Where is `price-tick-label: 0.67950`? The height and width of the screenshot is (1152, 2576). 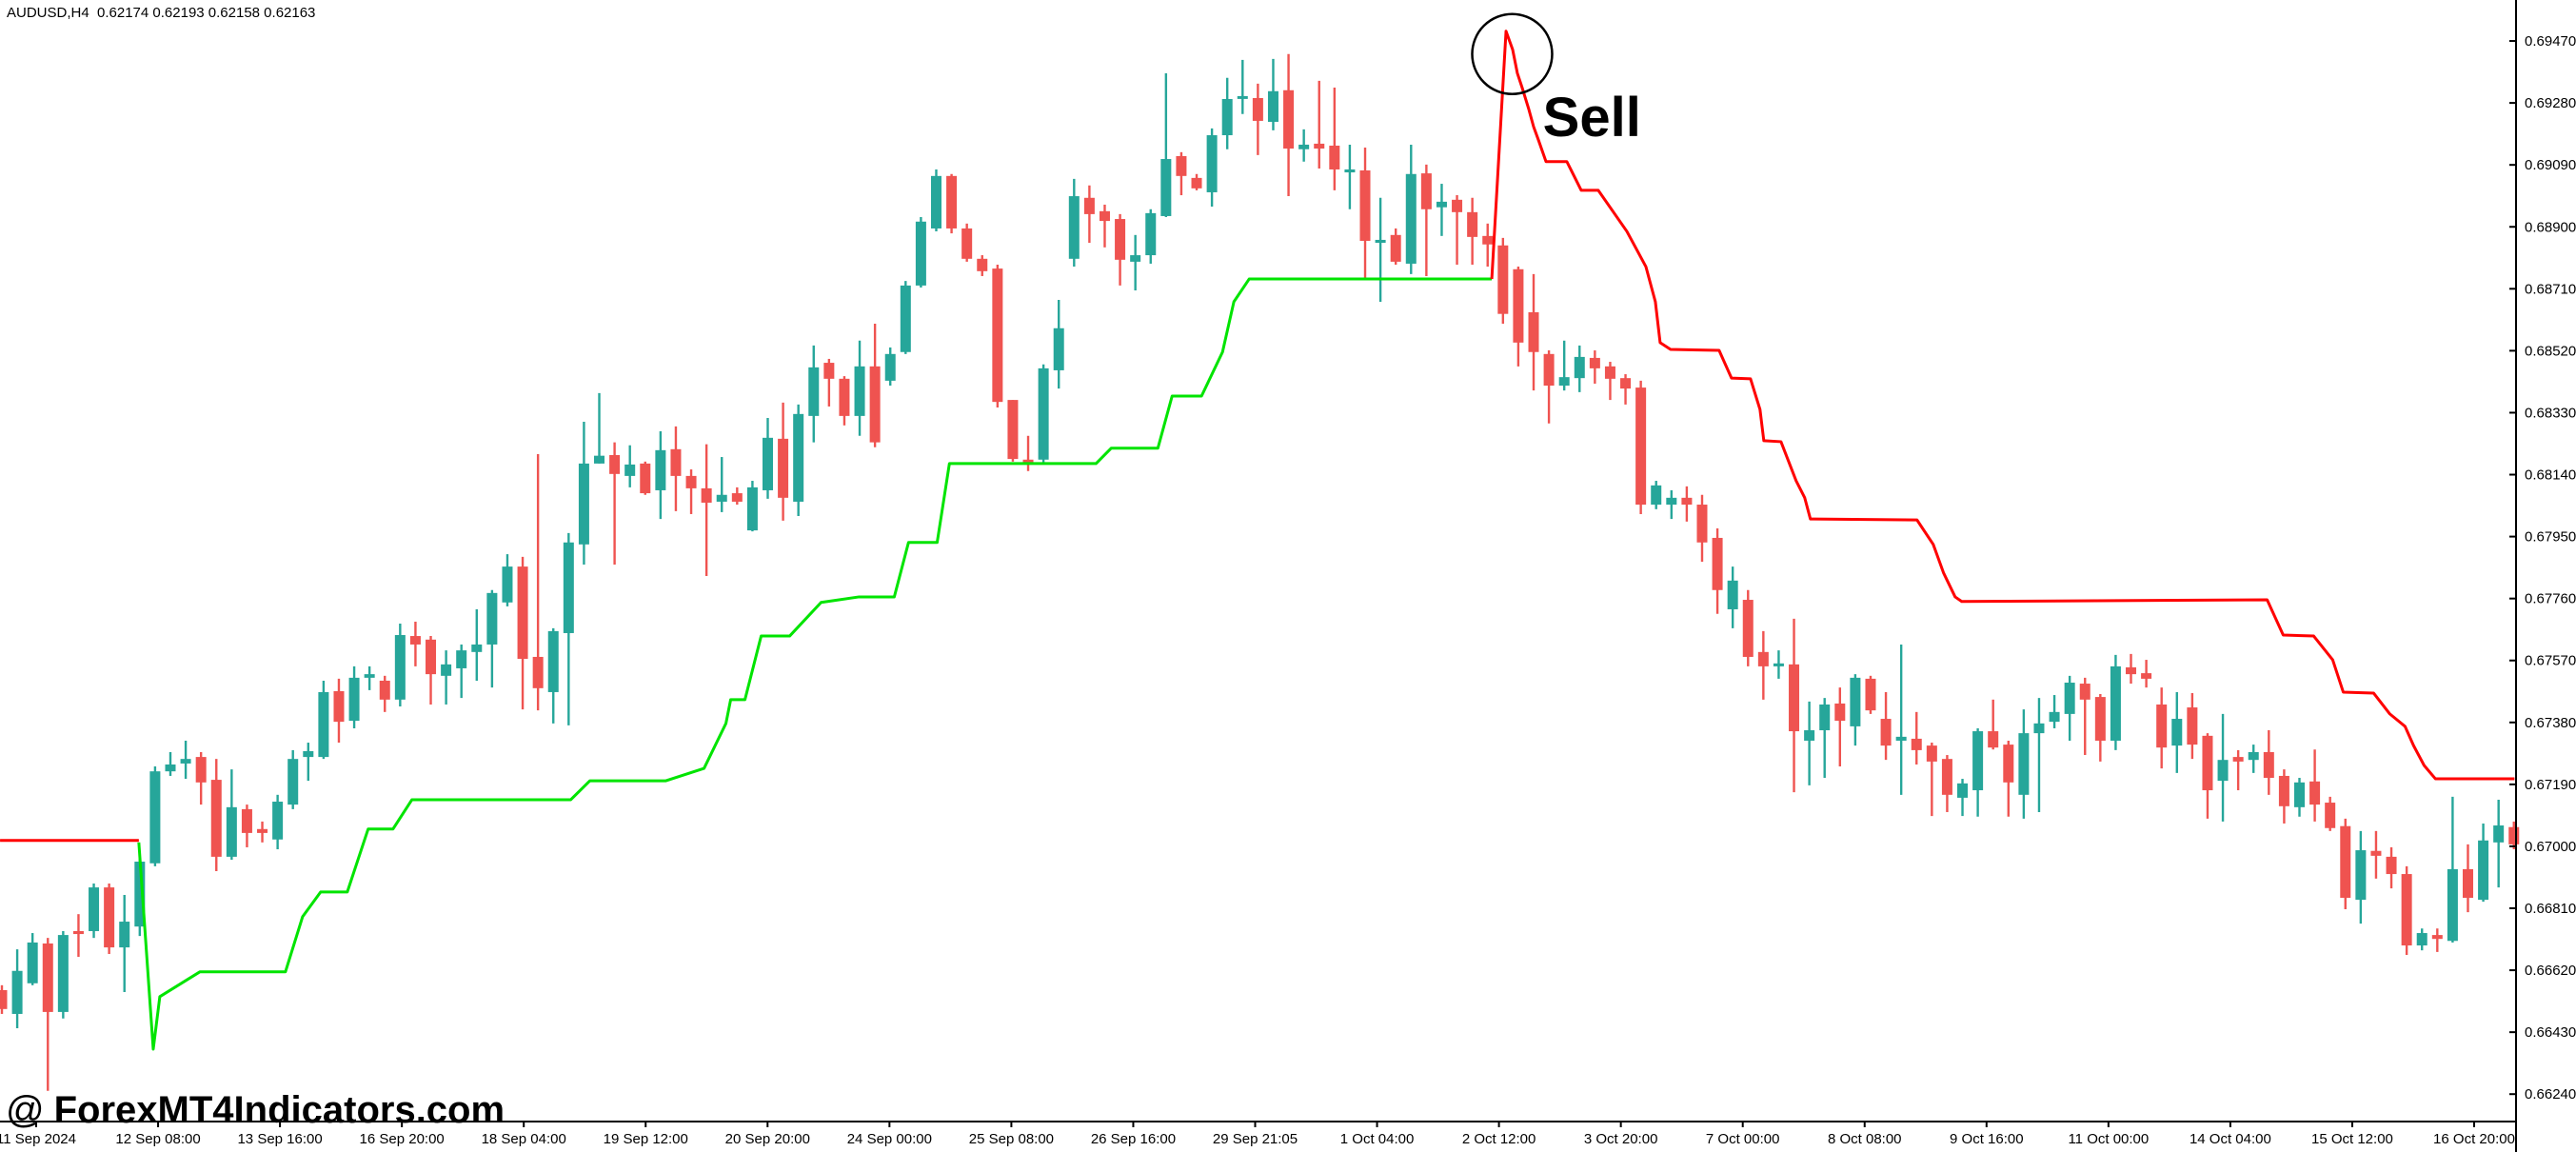 price-tick-label: 0.67950 is located at coordinates (2550, 537).